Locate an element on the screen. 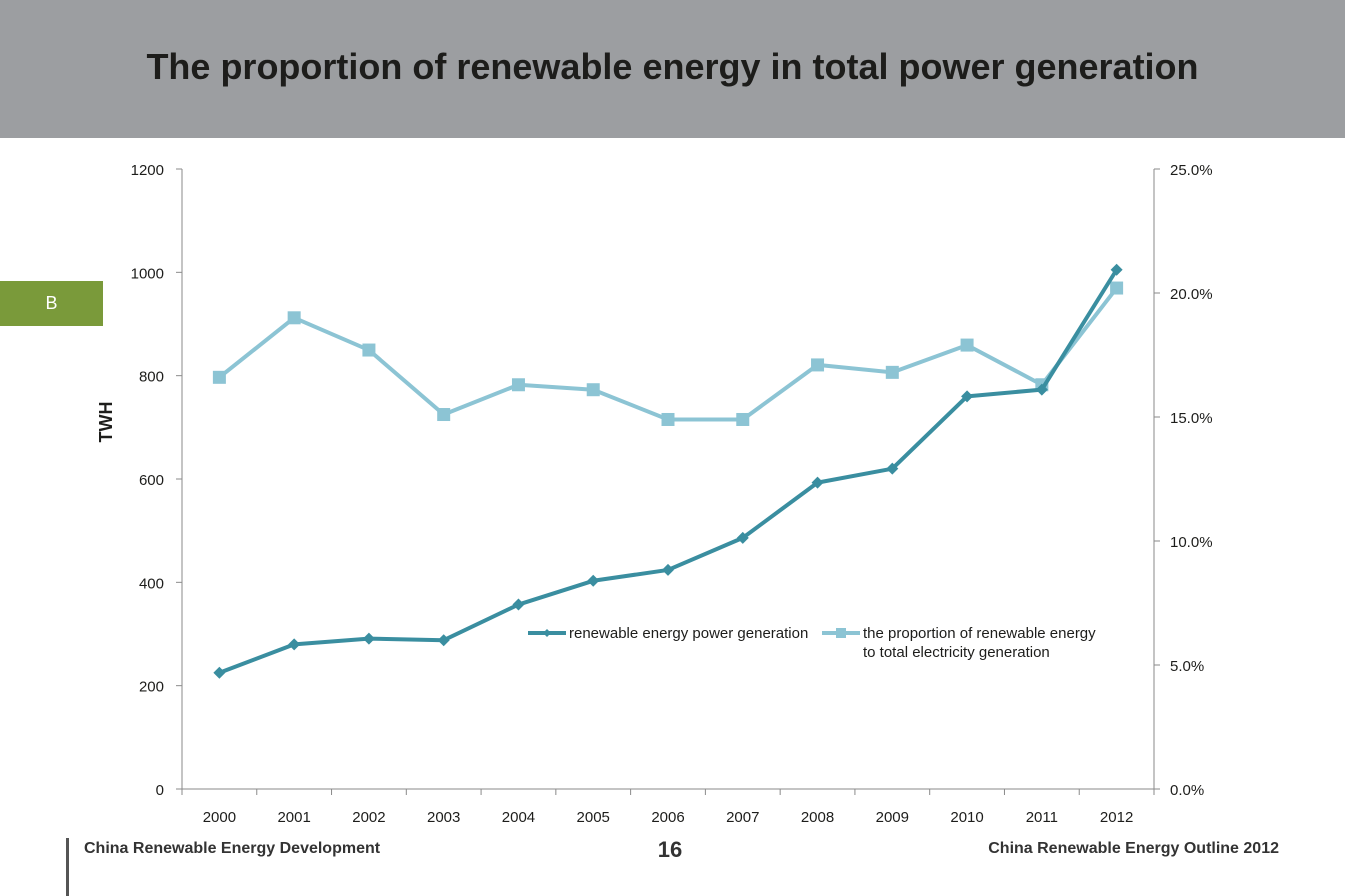 The width and height of the screenshot is (1345, 896). x-tick-label: 2009 is located at coordinates (892, 817).